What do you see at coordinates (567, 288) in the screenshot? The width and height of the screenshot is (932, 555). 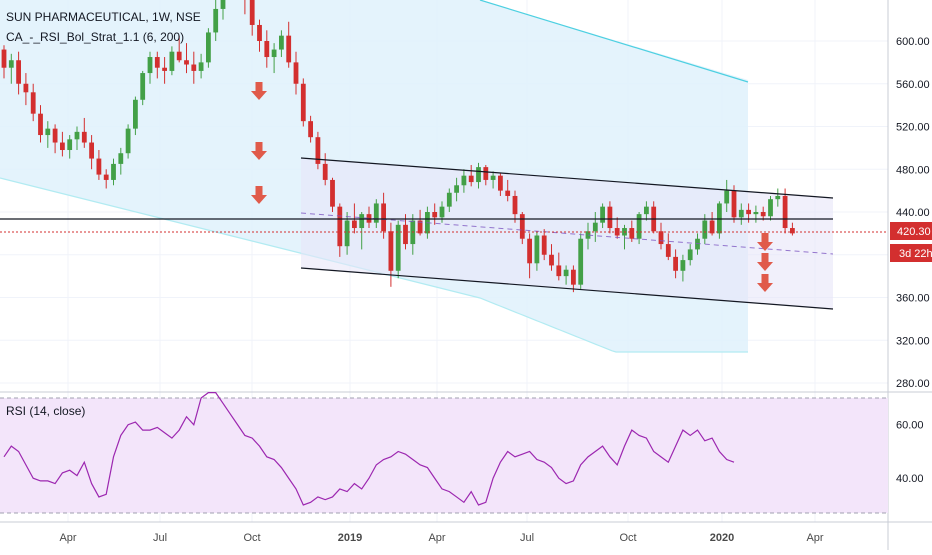 I see `channel-lower-line` at bounding box center [567, 288].